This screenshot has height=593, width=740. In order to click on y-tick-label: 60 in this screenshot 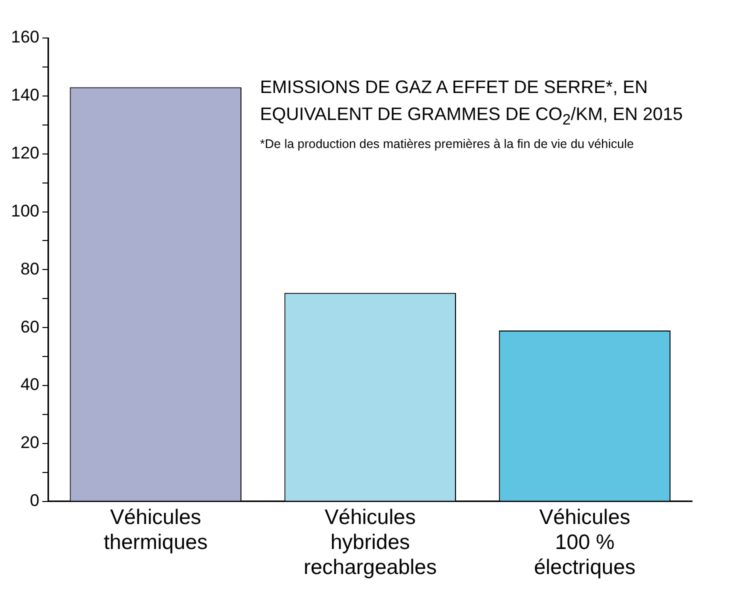, I will do `click(30, 326)`.